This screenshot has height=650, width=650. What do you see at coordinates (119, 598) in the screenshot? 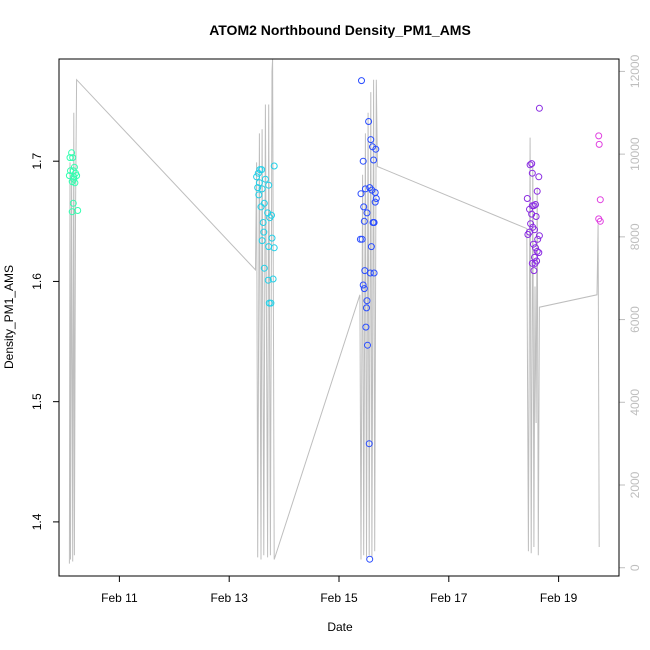
I see `x-tick-label-0: Feb 11` at bounding box center [119, 598].